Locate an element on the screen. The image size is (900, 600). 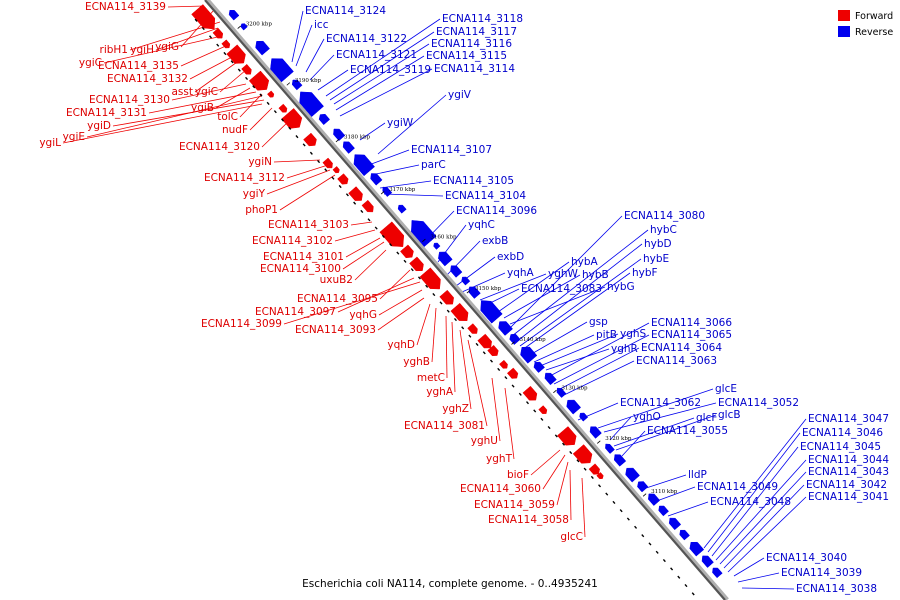
reverse-gene-label: ECNA114_3121 is located at coordinates (376, 55).